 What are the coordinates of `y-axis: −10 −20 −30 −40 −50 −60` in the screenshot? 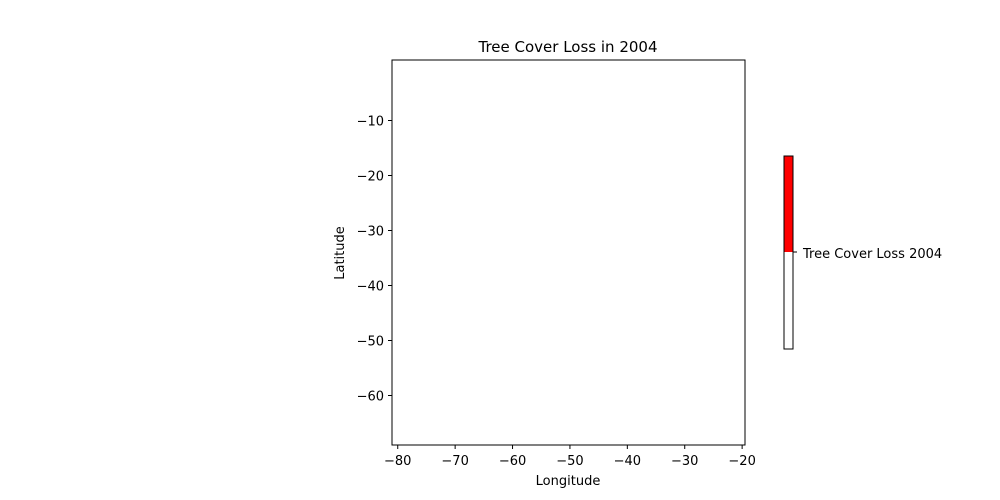 It's located at (374, 260).